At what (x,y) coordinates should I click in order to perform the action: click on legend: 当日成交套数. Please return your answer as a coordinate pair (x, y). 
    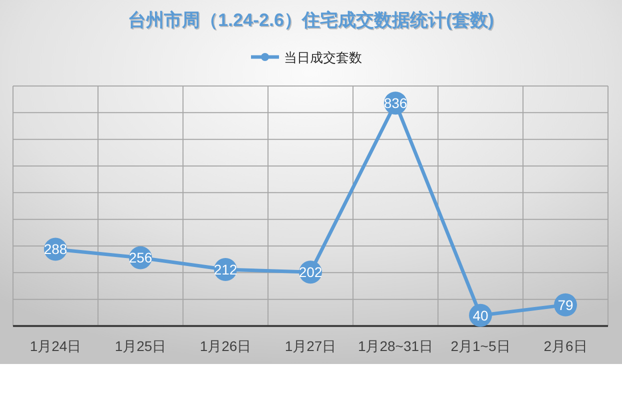
    Looking at the image, I should click on (306, 57).